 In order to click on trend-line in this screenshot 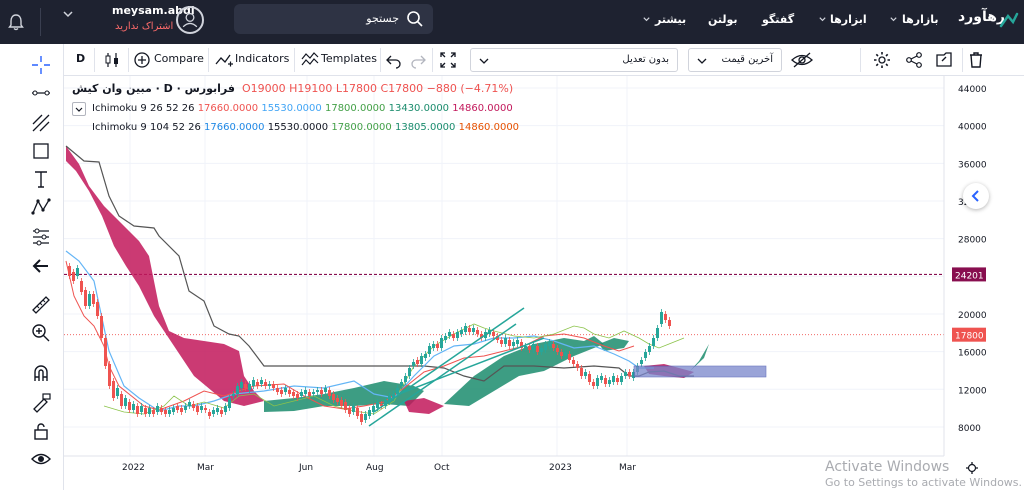, I will do `click(442, 375)`.